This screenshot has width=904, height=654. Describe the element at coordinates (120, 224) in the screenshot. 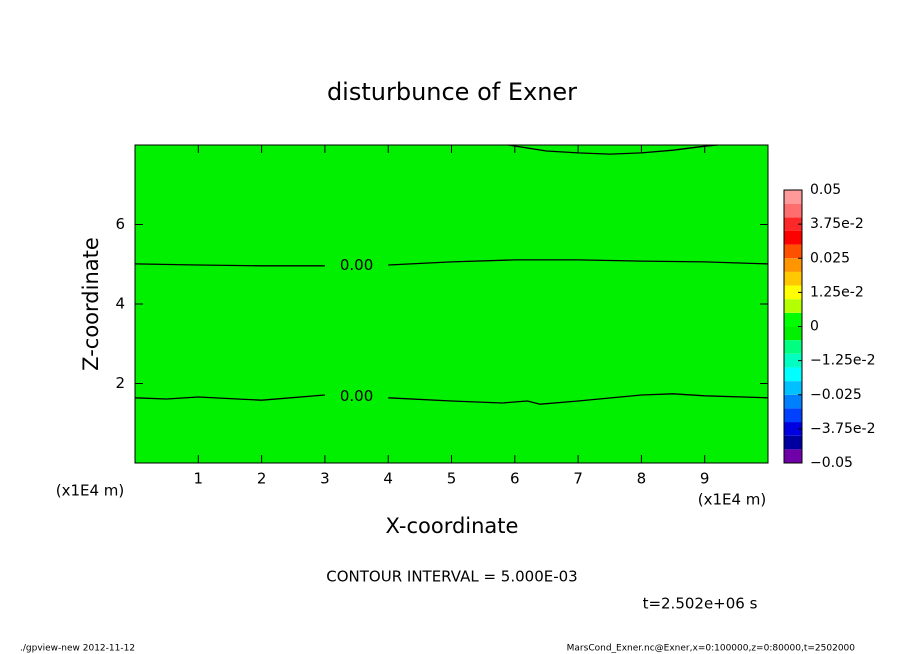

I see `y-tick-label: 6` at that location.